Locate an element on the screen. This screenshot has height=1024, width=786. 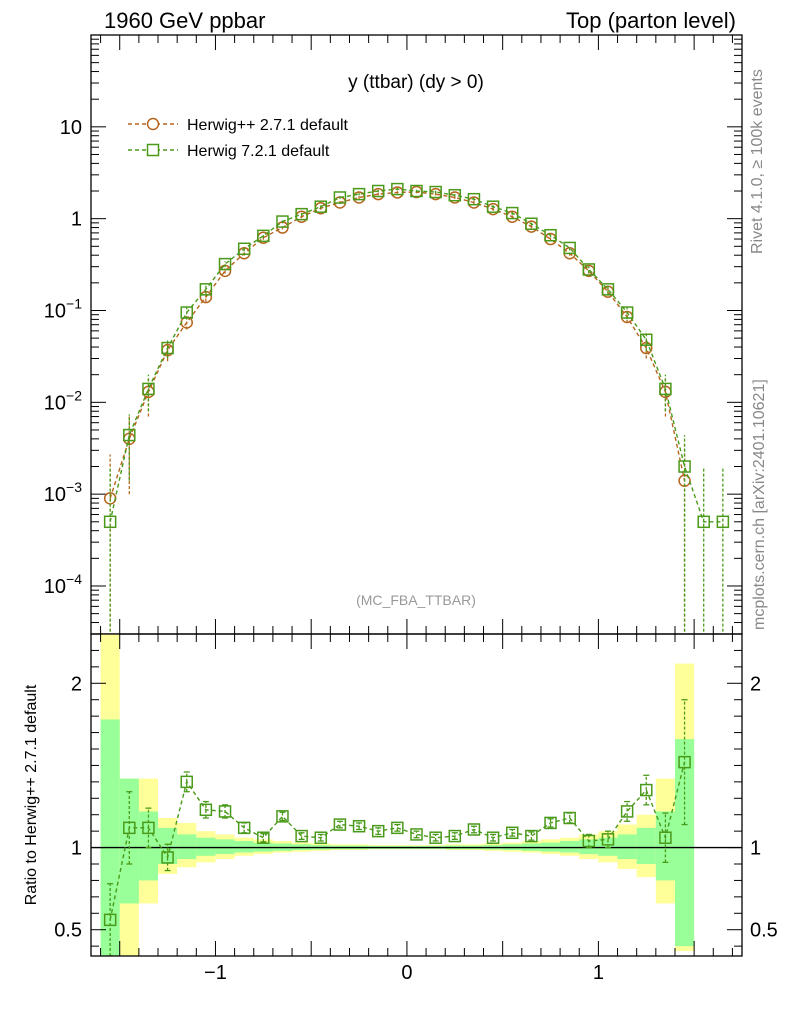
ratio-y-tick-label-right: 0.5 is located at coordinates (764, 931).